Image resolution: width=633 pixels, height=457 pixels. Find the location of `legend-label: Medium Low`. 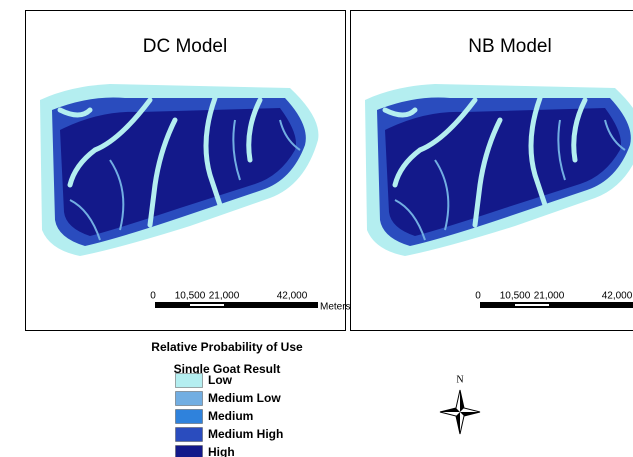

legend-label: Medium Low is located at coordinates (244, 398).